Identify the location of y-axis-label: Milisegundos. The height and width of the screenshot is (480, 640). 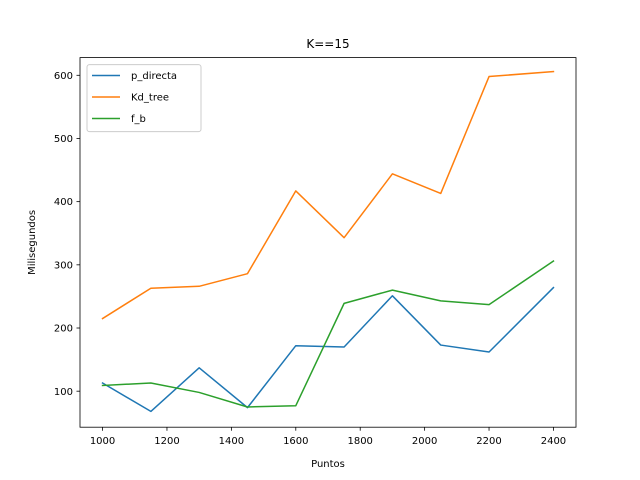
(32, 242).